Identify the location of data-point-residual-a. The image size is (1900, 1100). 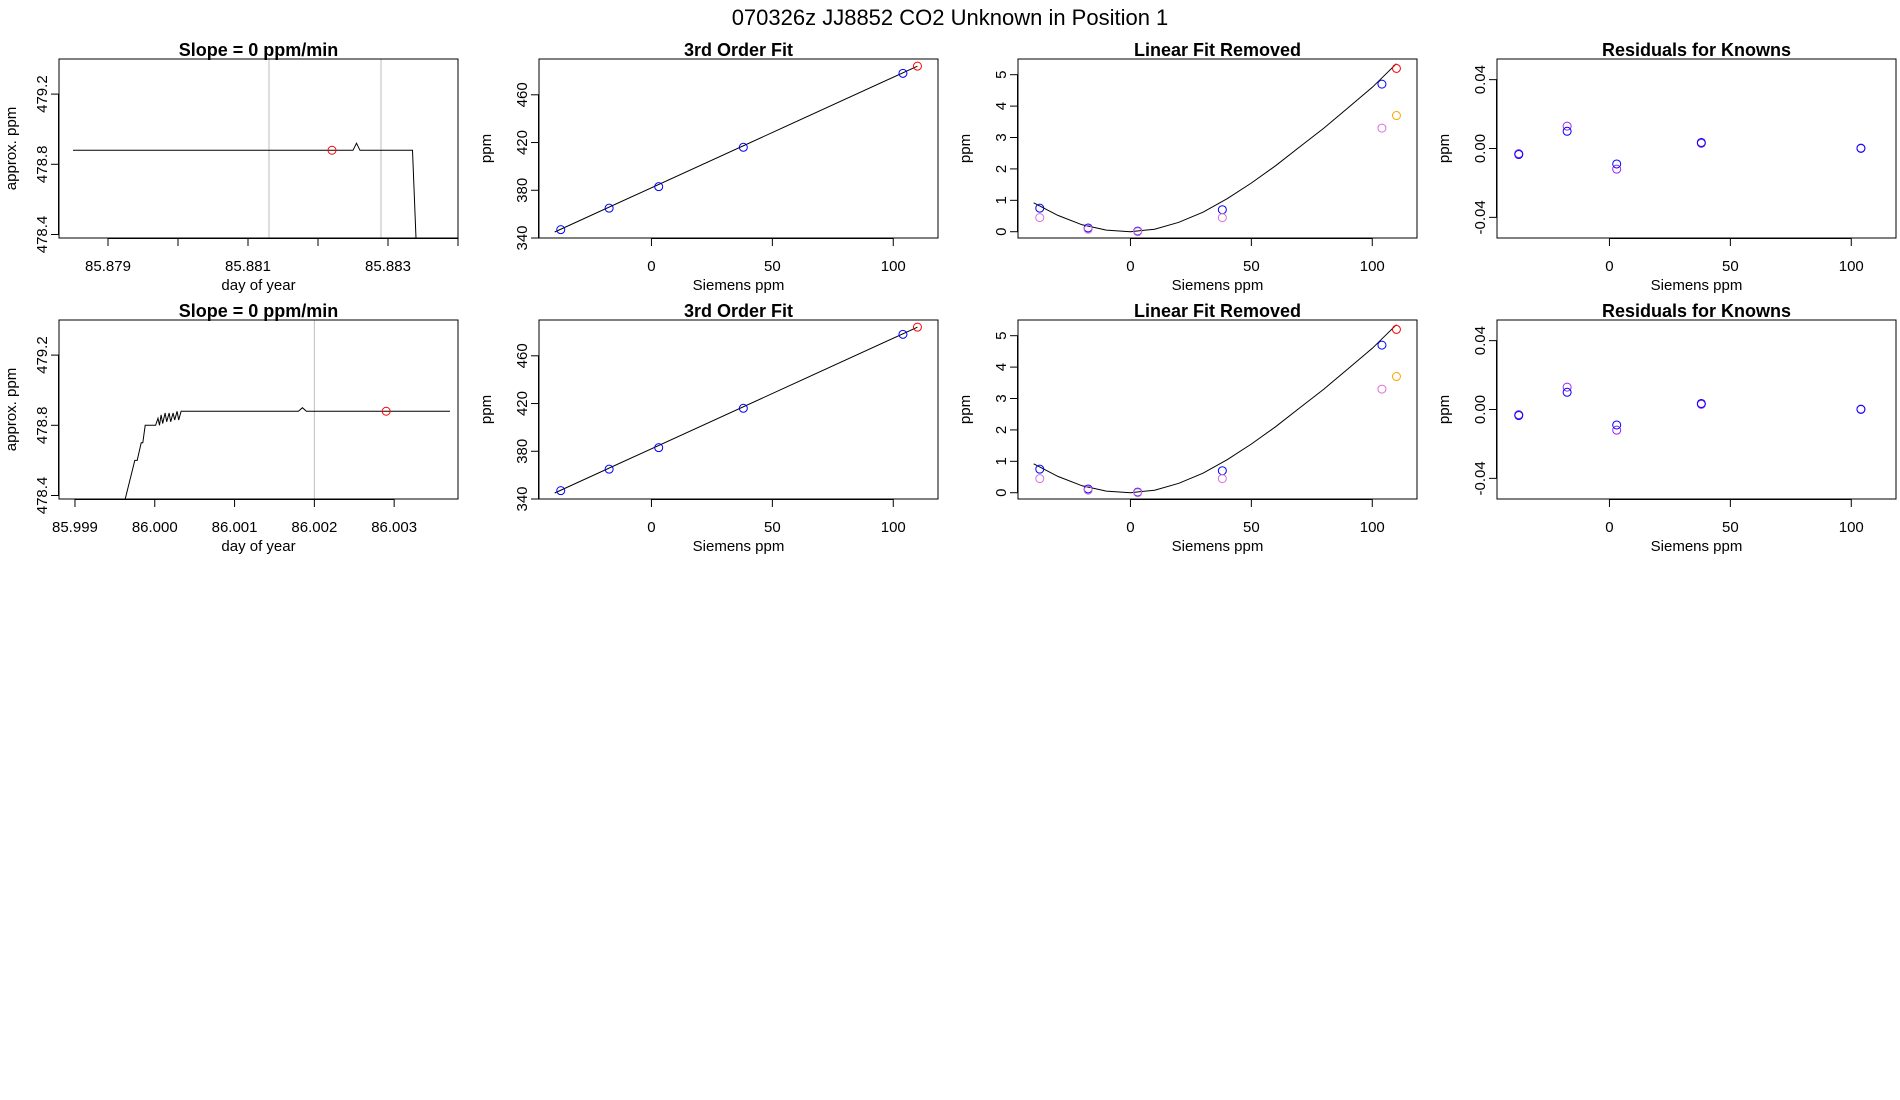
(1617, 169).